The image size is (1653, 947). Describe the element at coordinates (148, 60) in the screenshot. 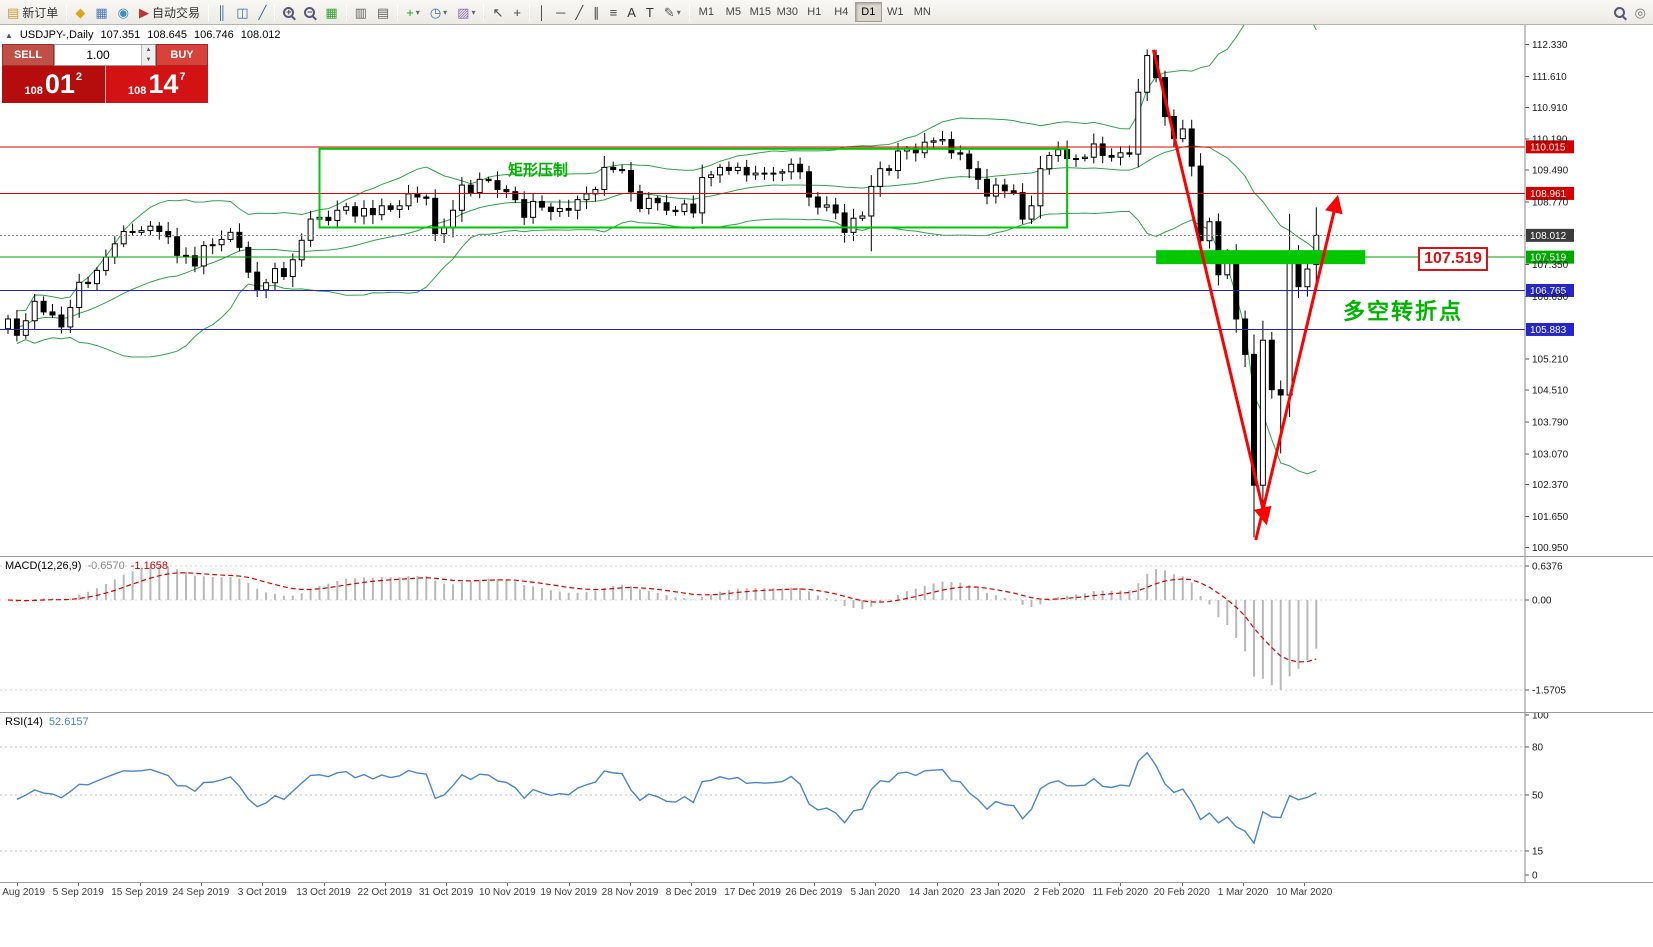

I see `volume-down-button: ▼` at that location.